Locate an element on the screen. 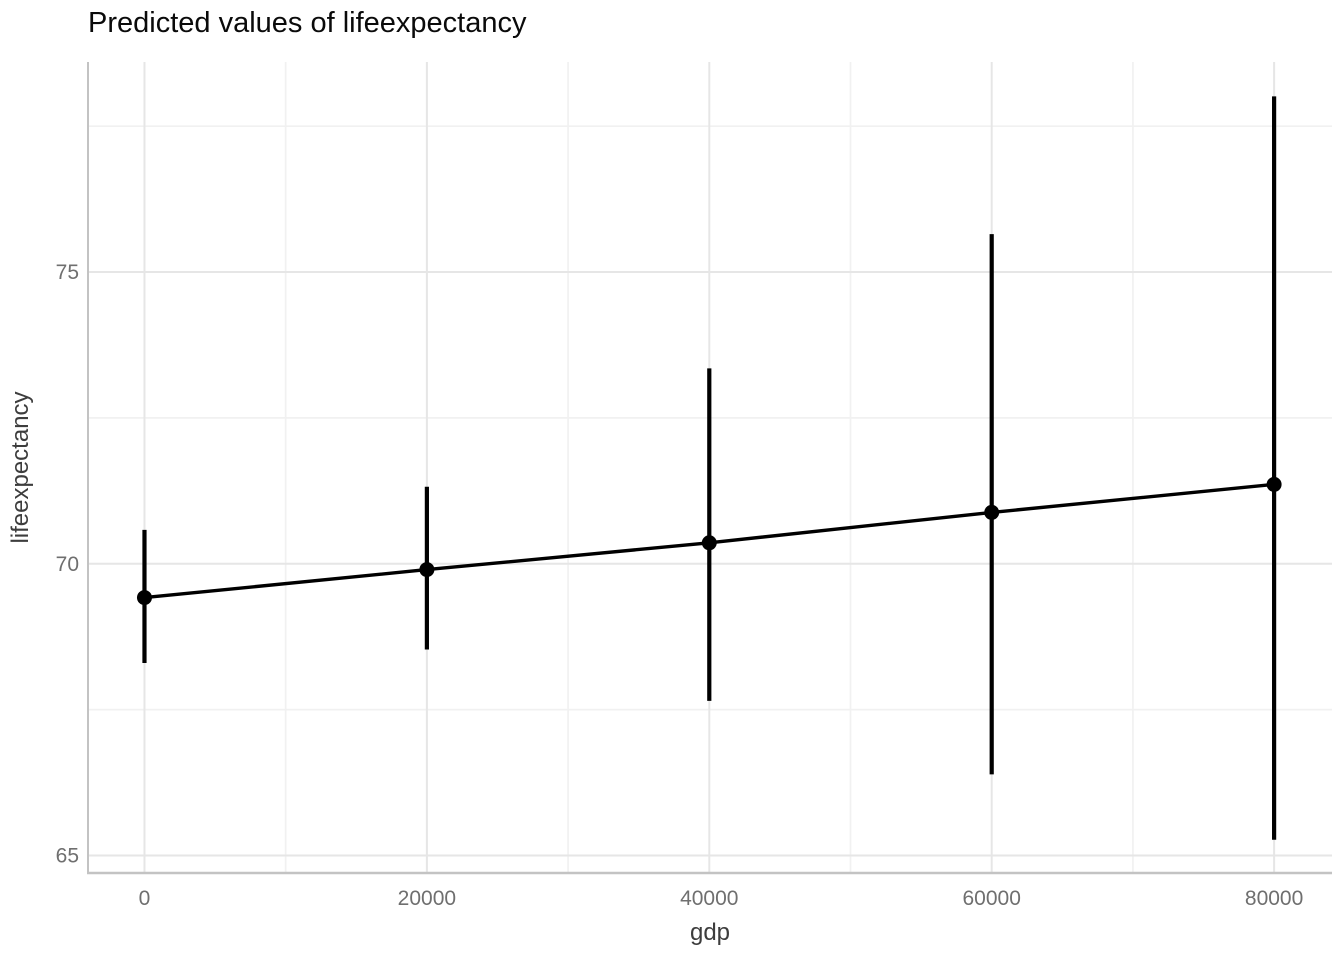 The height and width of the screenshot is (960, 1344). y-tick-label: 65 is located at coordinates (67, 855).